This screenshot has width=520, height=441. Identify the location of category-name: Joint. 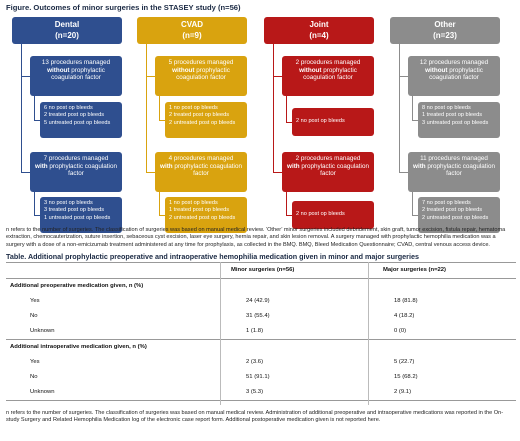
(319, 24).